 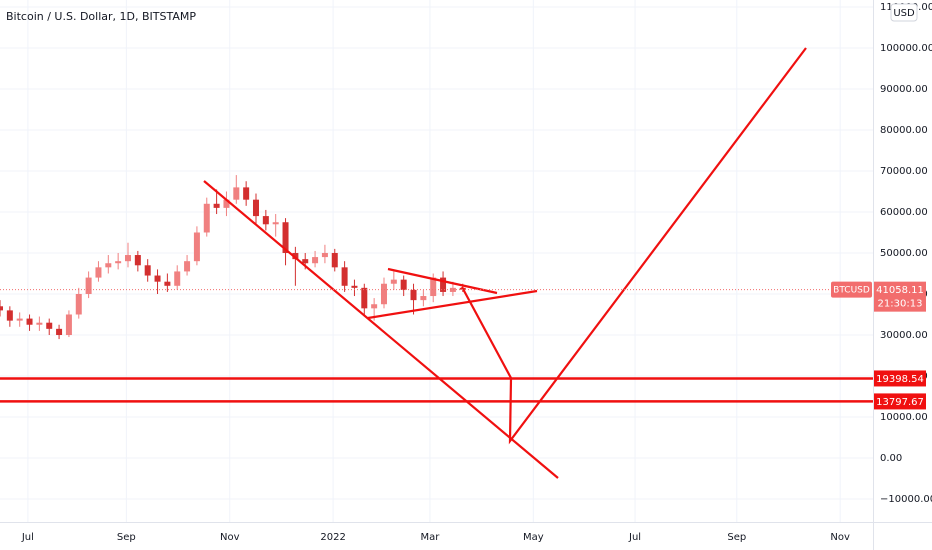 I want to click on y-tick-label: 60000.00, so click(x=904, y=212).